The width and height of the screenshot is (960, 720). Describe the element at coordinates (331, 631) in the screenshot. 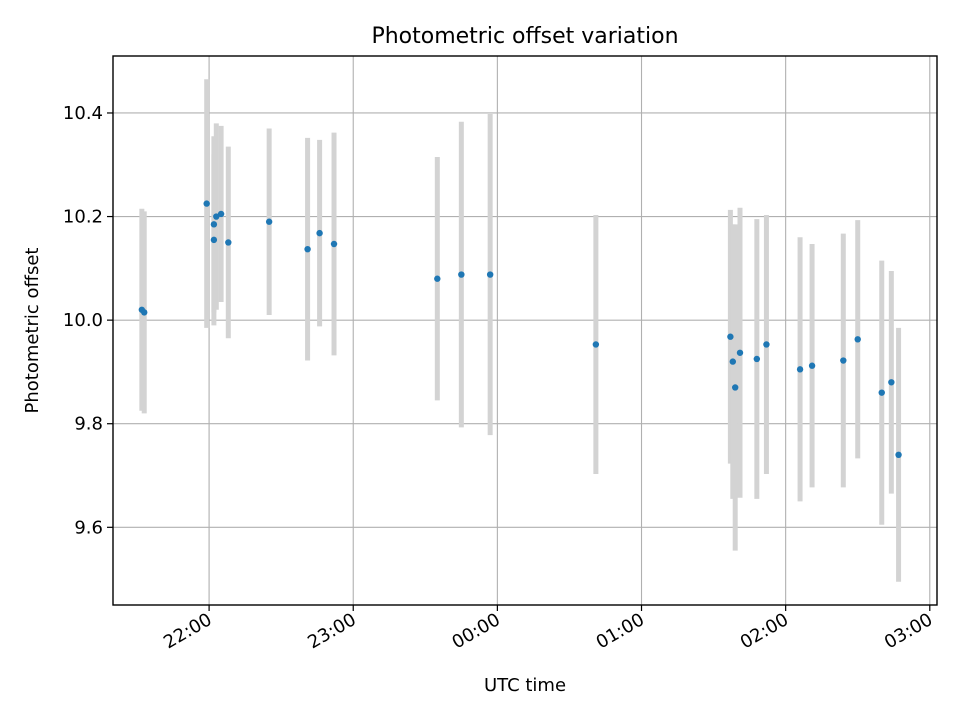

I see `x-tick-label: 23:00` at that location.